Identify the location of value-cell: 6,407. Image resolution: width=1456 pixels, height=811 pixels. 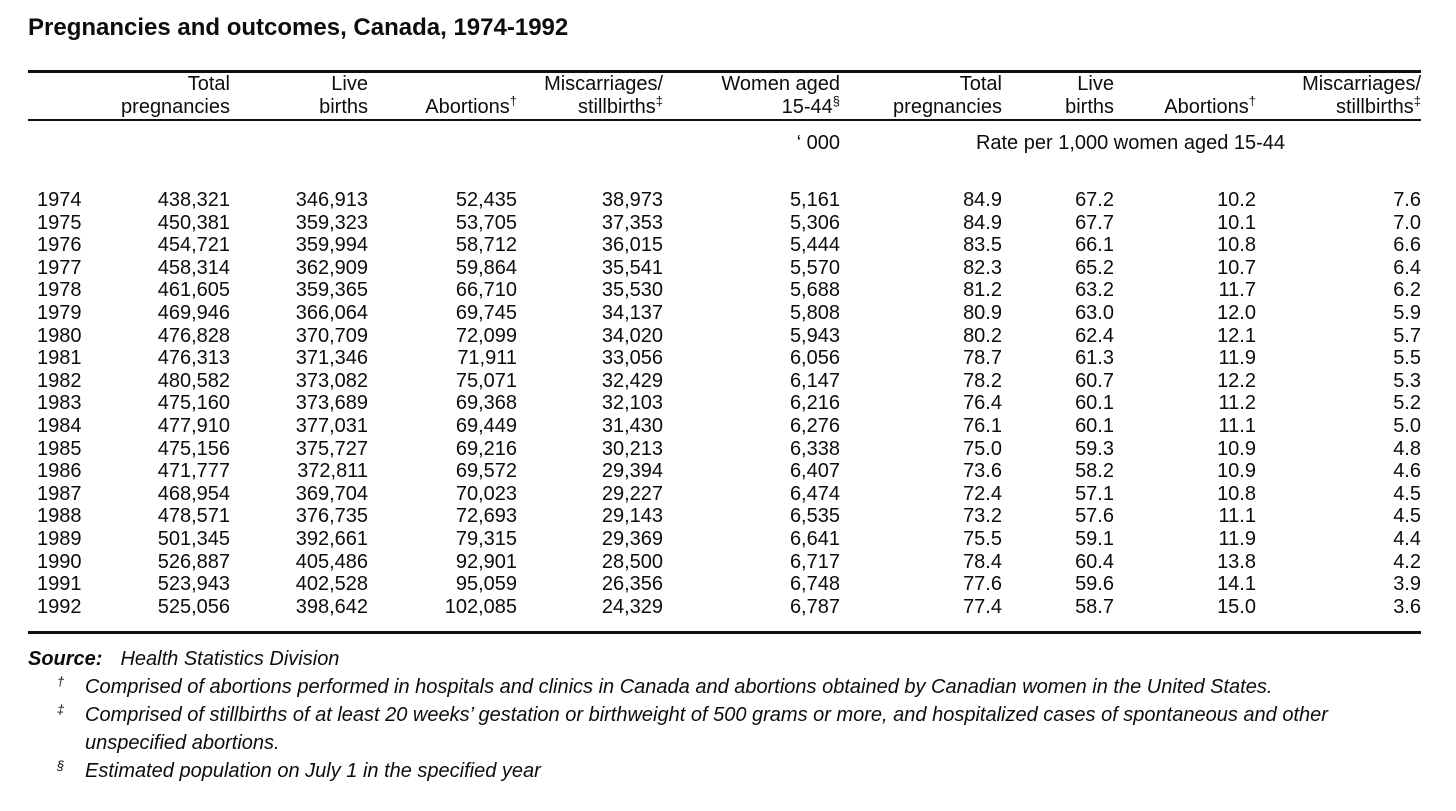
(814, 471).